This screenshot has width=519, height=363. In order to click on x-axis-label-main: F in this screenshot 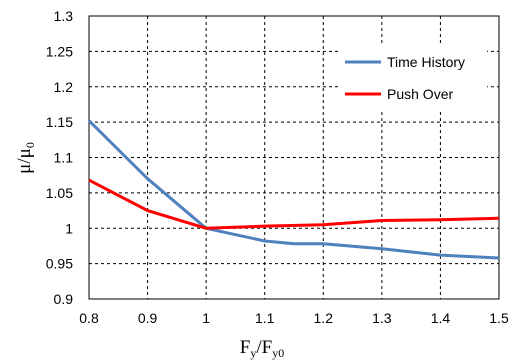, I will do `click(245, 347)`.